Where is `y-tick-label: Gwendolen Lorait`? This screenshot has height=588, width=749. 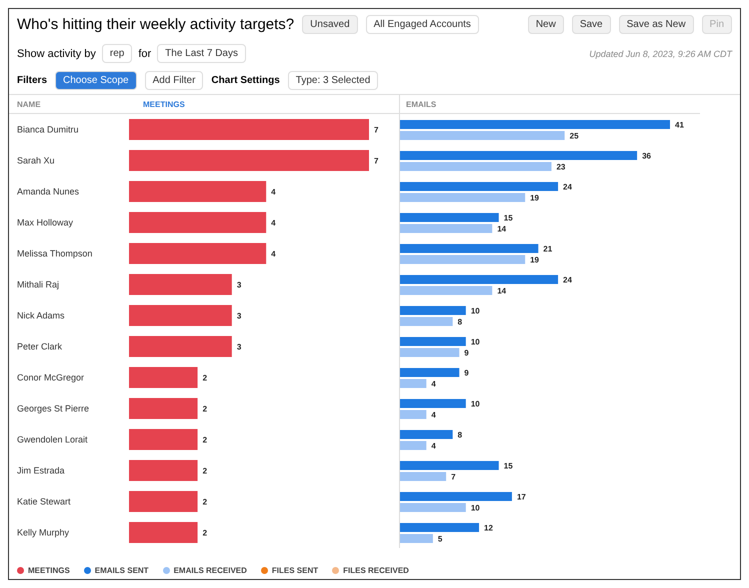 y-tick-label: Gwendolen Lorait is located at coordinates (52, 439).